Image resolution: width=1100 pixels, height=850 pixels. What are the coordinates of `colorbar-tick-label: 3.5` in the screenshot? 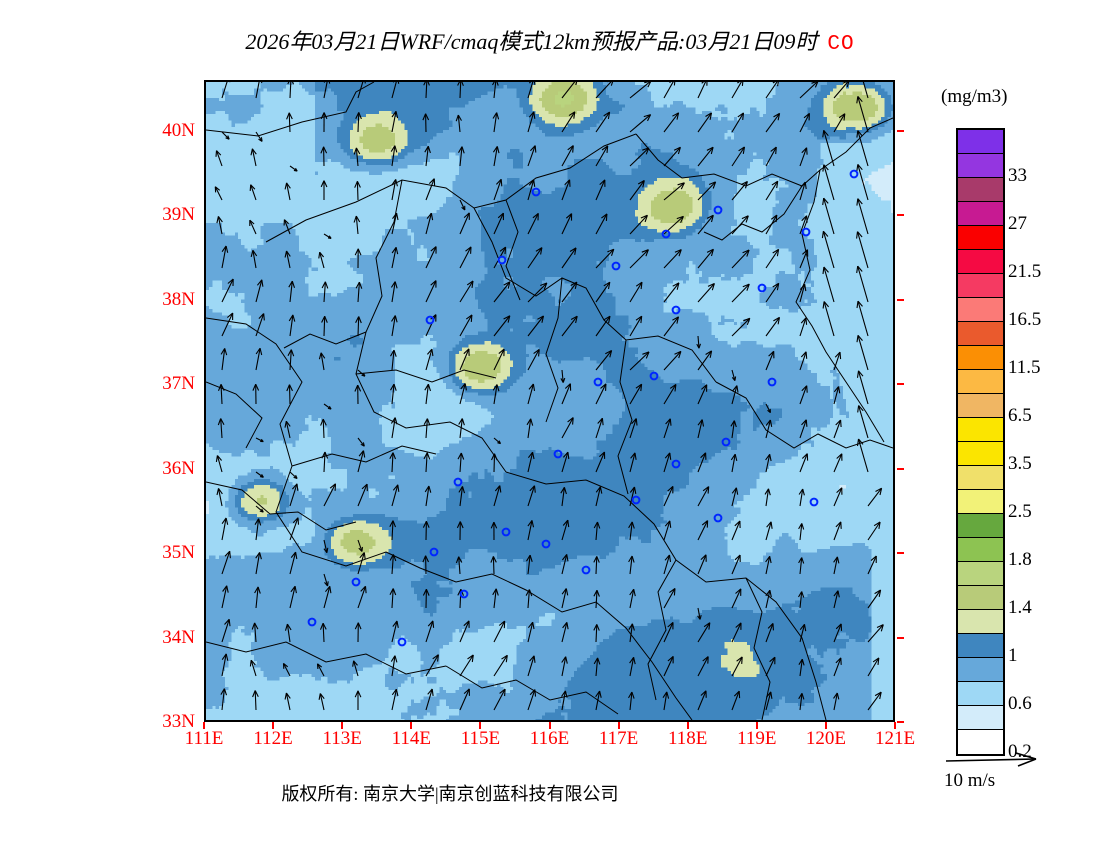 It's located at (1020, 463).